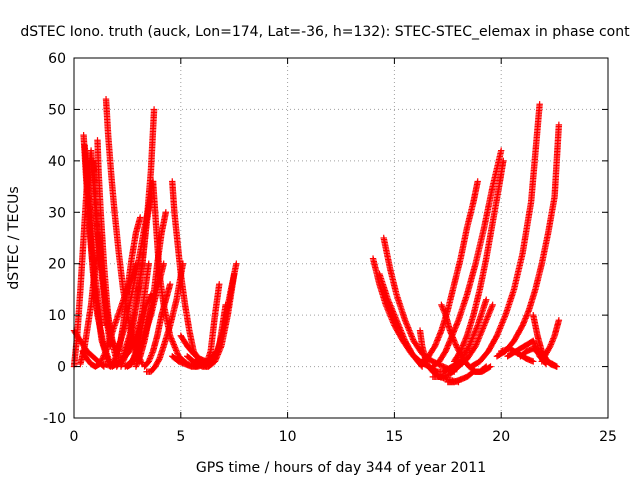 Image resolution: width=640 pixels, height=480 pixels. Describe the element at coordinates (501, 437) in the screenshot. I see `x-tick-label: 20` at that location.